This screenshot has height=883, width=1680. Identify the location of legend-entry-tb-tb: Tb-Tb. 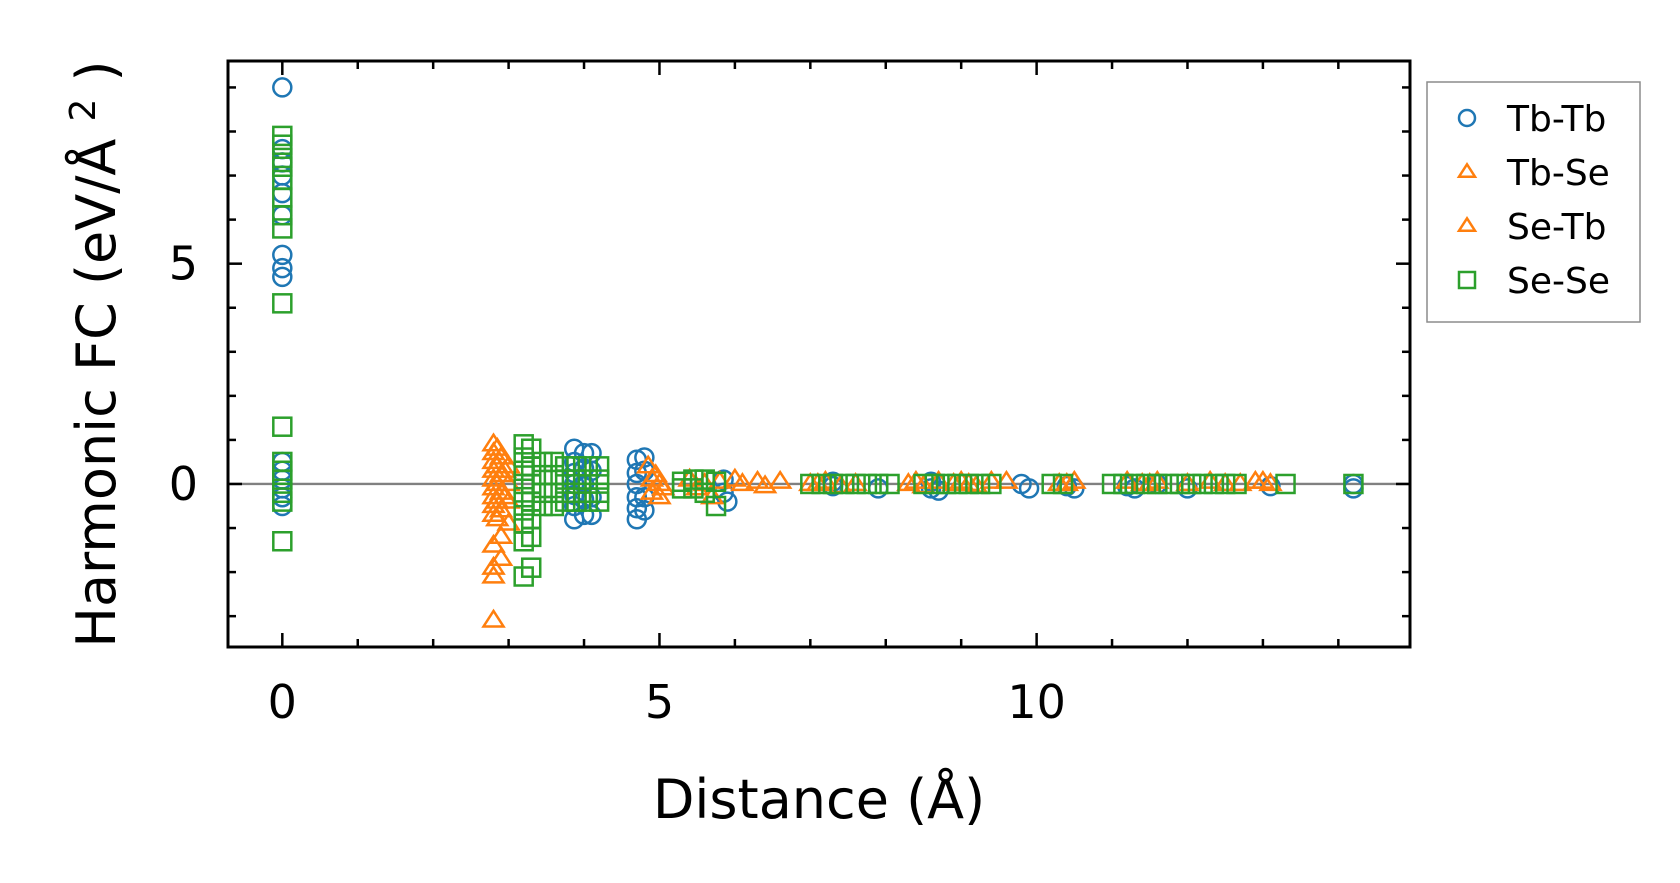
(1531, 119).